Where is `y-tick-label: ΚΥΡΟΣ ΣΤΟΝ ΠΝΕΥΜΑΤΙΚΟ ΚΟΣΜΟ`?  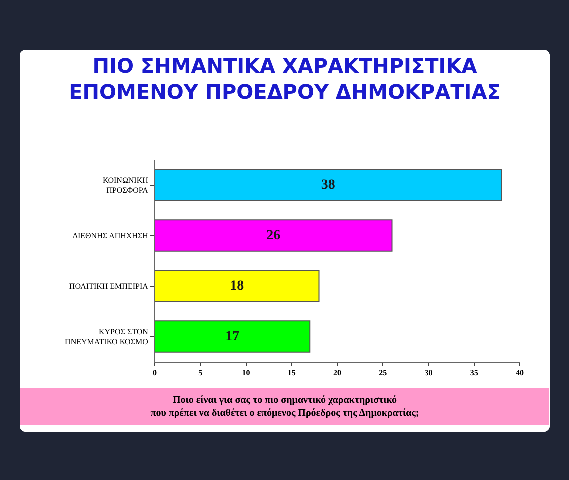 y-tick-label: ΚΥΡΟΣ ΣΤΟΝ ΠΝΕΥΜΑΤΙΚΟ ΚΟΣΜΟ is located at coordinates (107, 337).